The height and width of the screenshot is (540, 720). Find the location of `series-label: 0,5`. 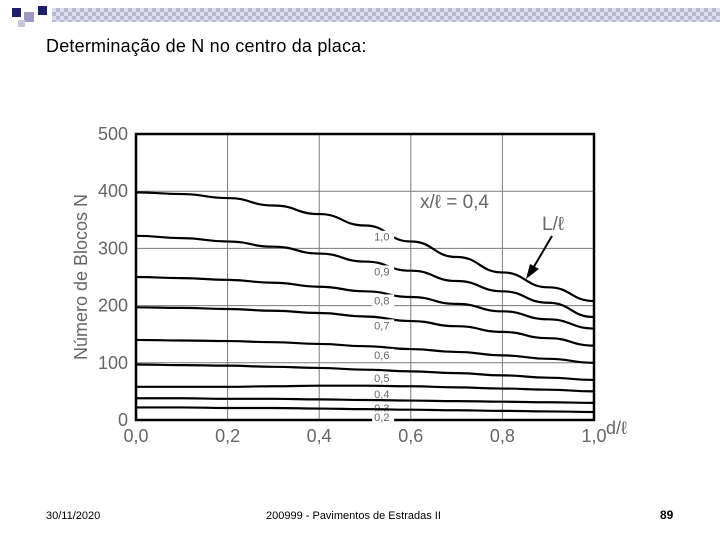

series-label: 0,5 is located at coordinates (381, 379).